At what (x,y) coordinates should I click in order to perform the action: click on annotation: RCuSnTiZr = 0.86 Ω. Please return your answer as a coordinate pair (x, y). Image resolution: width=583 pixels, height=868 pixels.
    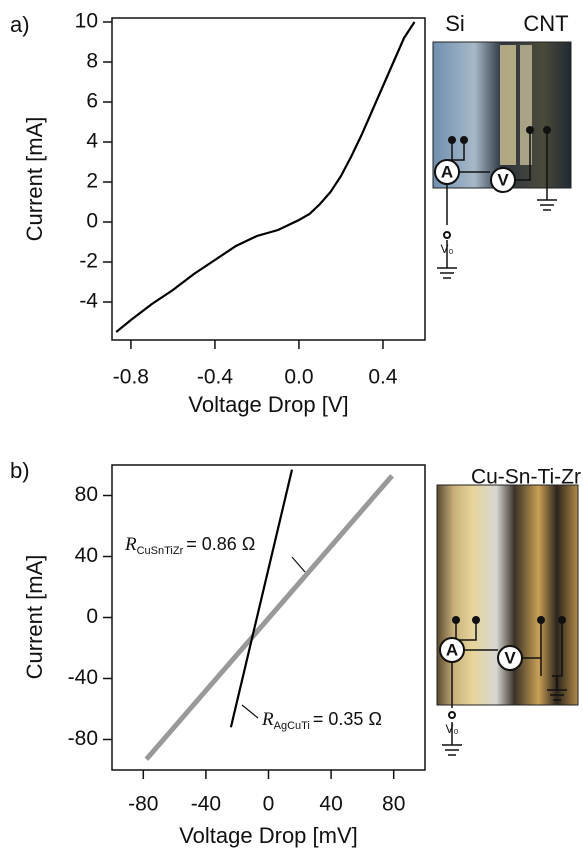
    Looking at the image, I should click on (189, 545).